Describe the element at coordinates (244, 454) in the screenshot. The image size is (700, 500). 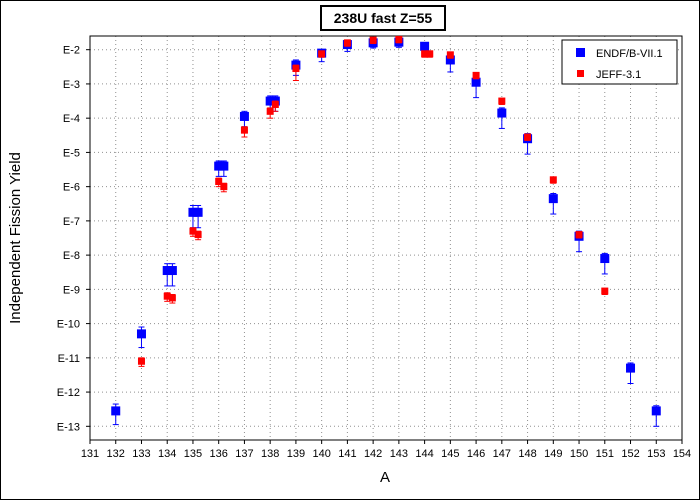
I see `x-tick-label: 137` at that location.